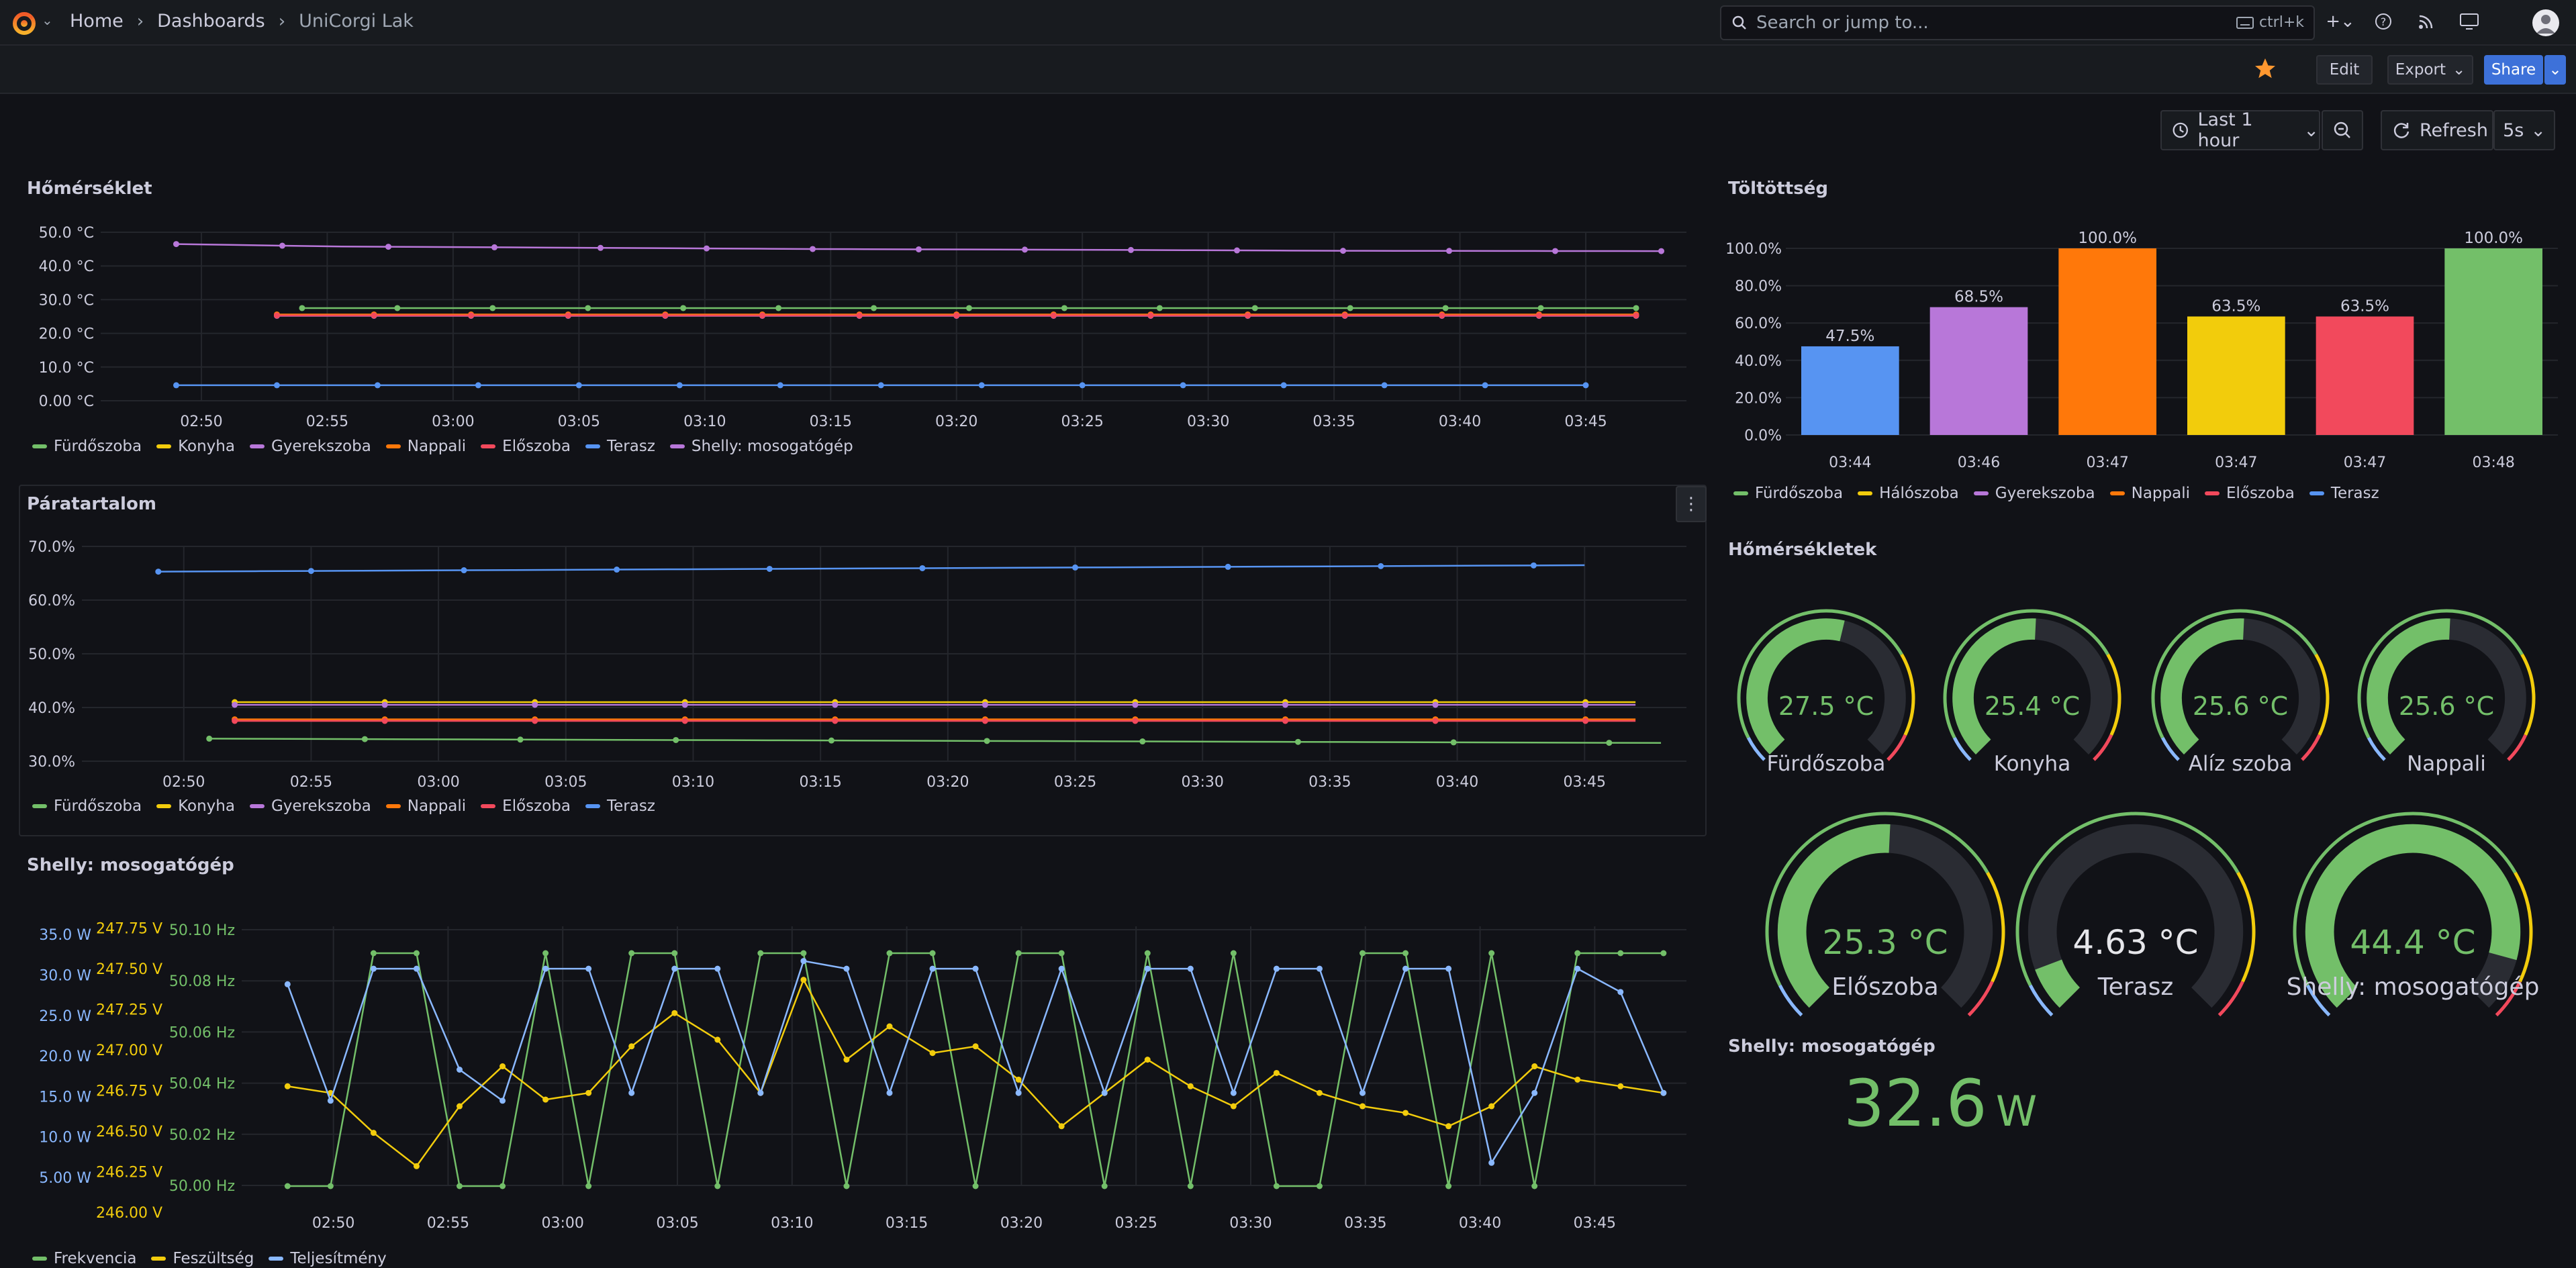 The image size is (2576, 1268). I want to click on legend-item-shelly-mosogatogep: Shelly: mosogatógép, so click(761, 447).